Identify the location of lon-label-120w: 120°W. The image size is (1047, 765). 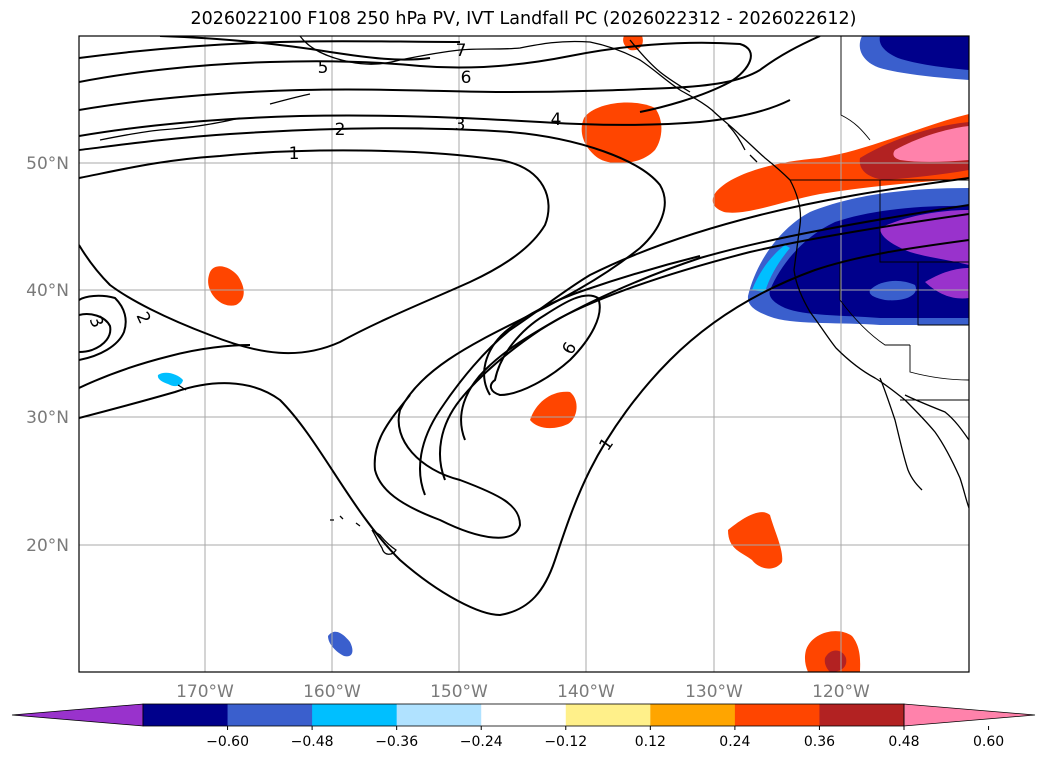
(841, 692).